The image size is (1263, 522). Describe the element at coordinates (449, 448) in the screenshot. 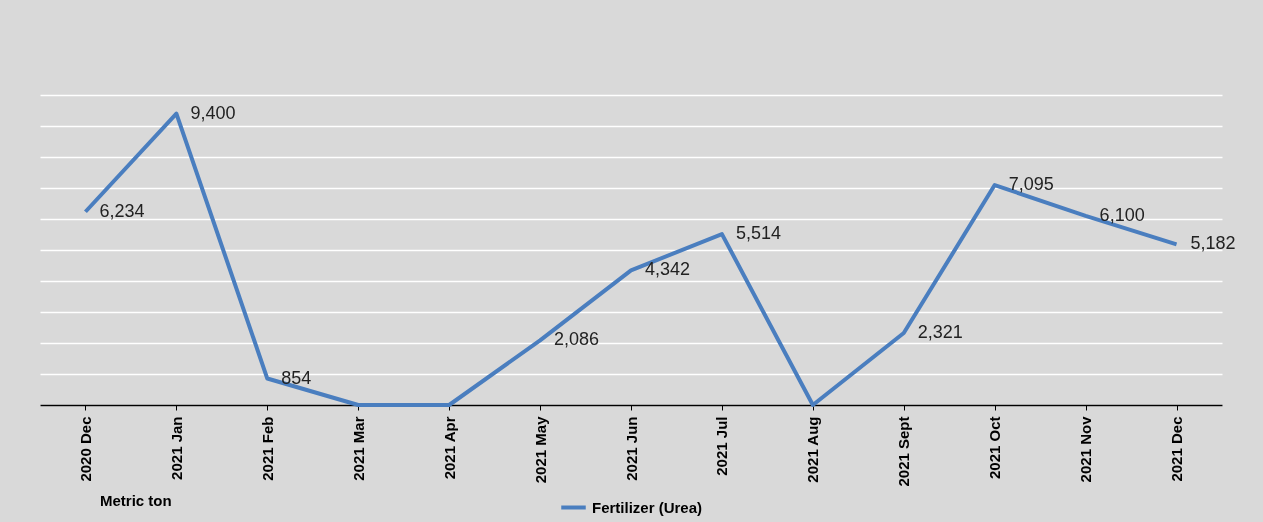

I see `x-tick-label: 2021 Apr` at that location.